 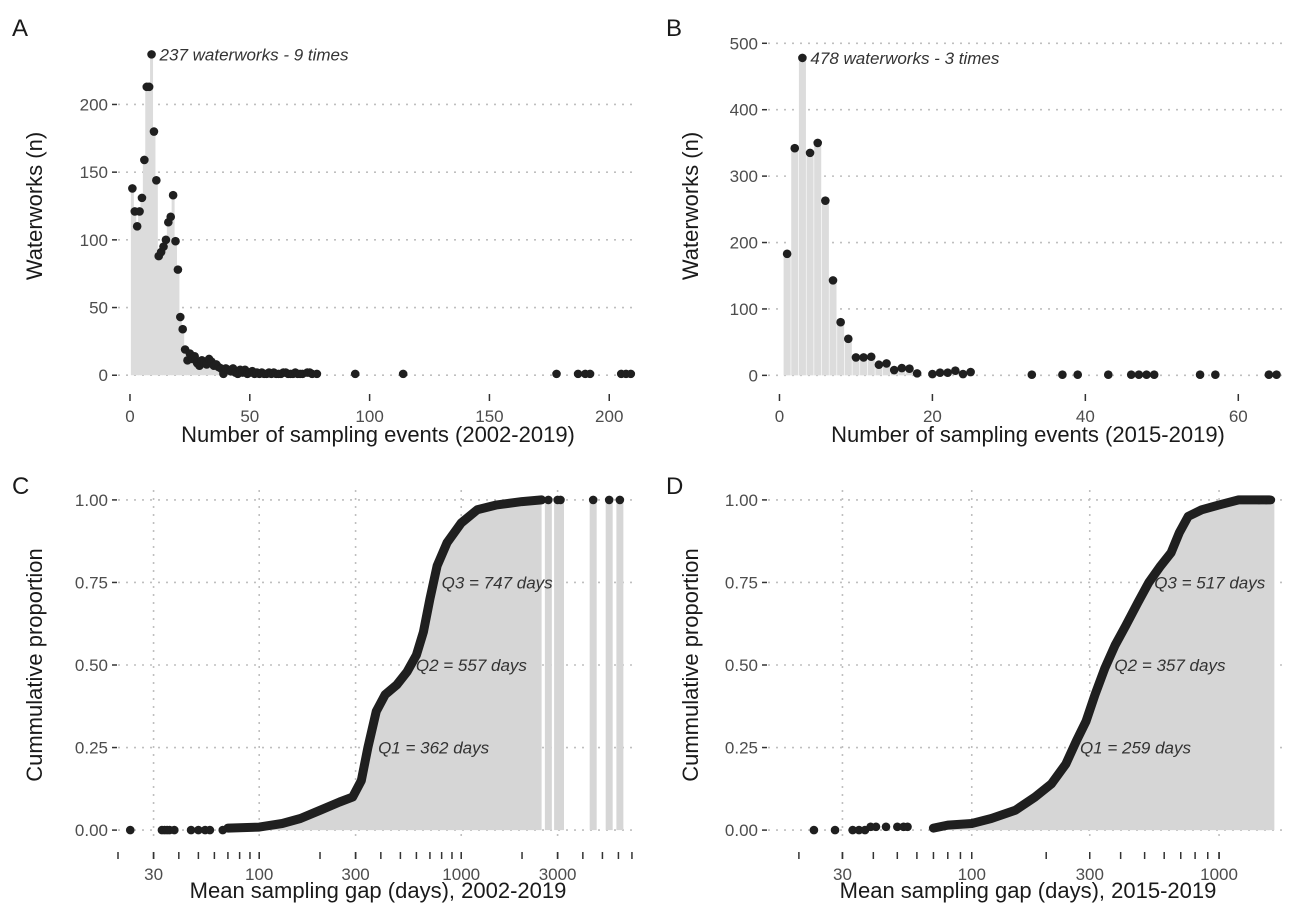 What do you see at coordinates (472, 665) in the screenshot?
I see `quartile-annotation: Q2 = 557 days` at bounding box center [472, 665].